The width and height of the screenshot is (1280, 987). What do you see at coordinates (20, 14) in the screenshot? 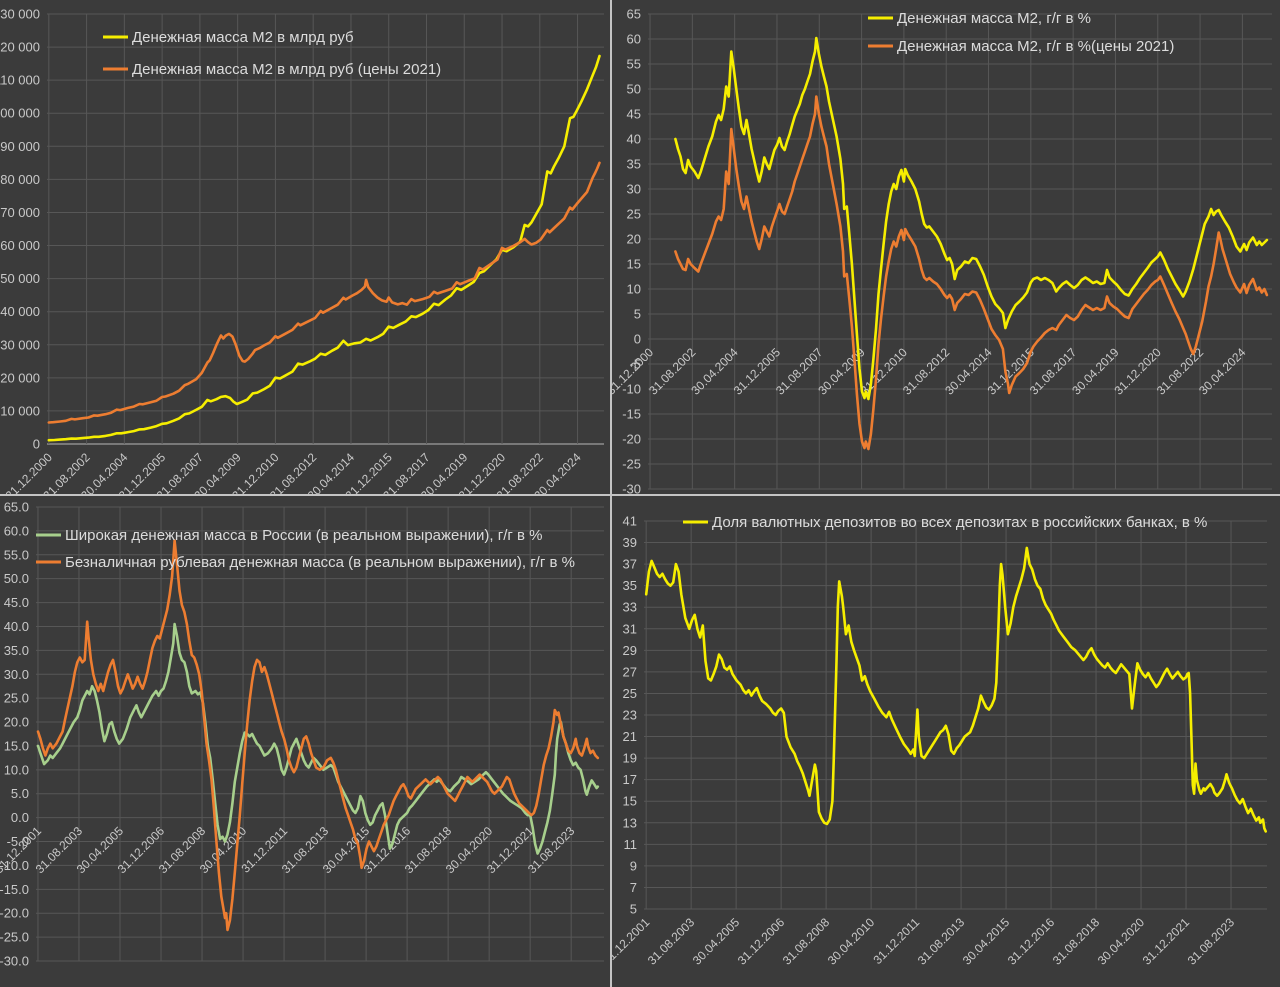
I see `y-tick-label: 130 000` at bounding box center [20, 14].